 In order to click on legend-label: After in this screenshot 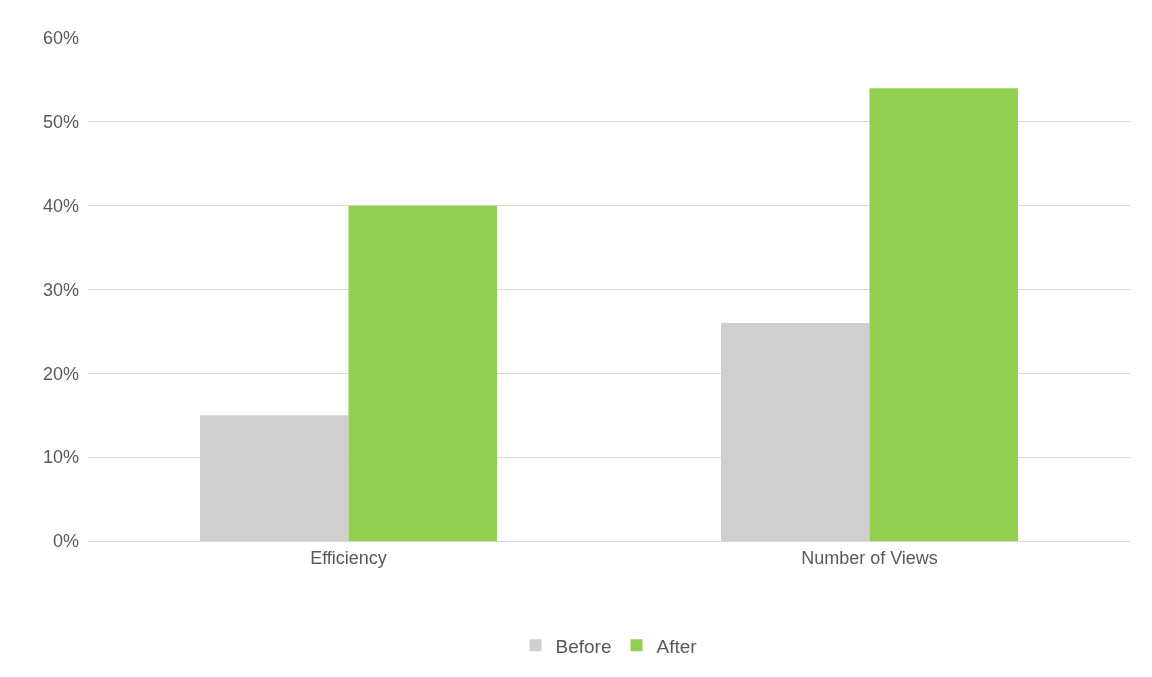, I will do `click(677, 646)`.